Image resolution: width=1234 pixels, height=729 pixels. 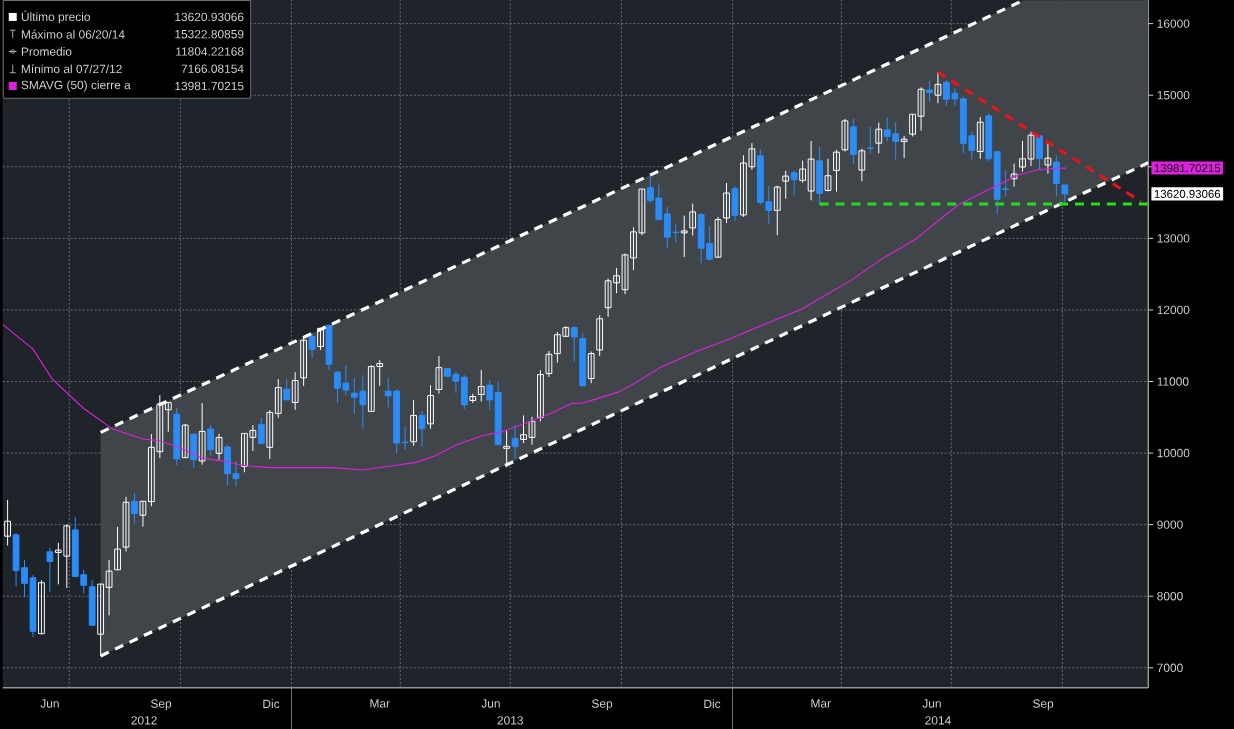 I want to click on x2-tick-label: 2012, so click(x=144, y=720).